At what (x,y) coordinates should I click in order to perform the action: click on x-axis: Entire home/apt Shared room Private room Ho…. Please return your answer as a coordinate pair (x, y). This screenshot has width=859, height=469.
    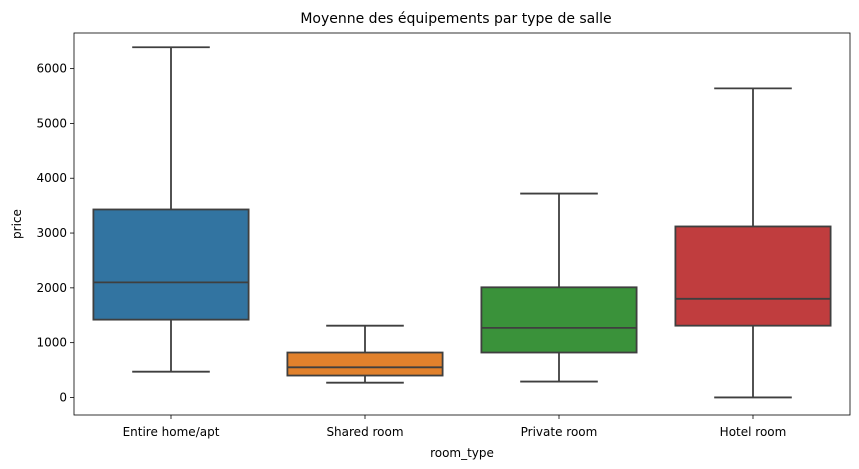
    Looking at the image, I should click on (455, 427).